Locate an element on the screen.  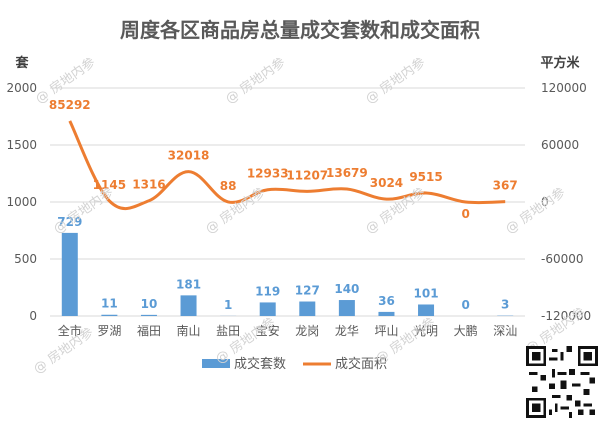
x-tick-label: 全市 is located at coordinates (70, 330).